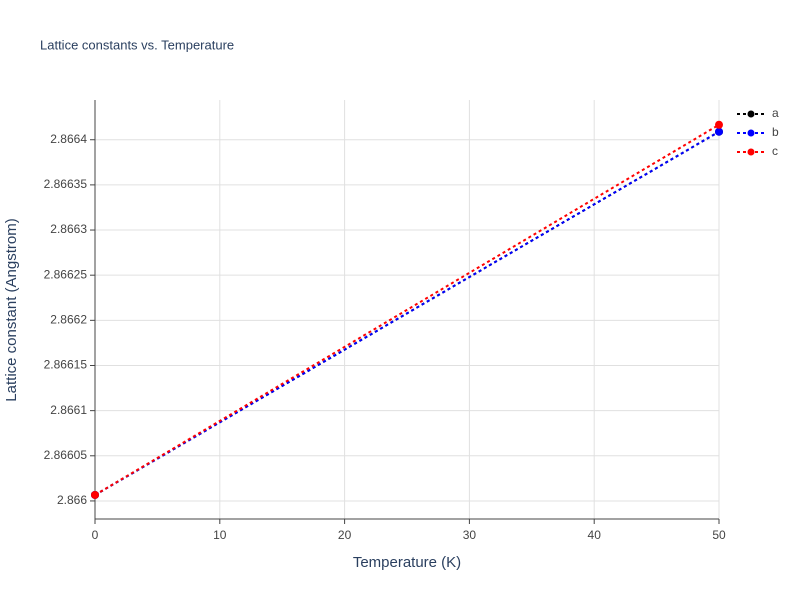 The image size is (800, 600). Describe the element at coordinates (470, 535) in the screenshot. I see `x-tick-label: 30` at that location.